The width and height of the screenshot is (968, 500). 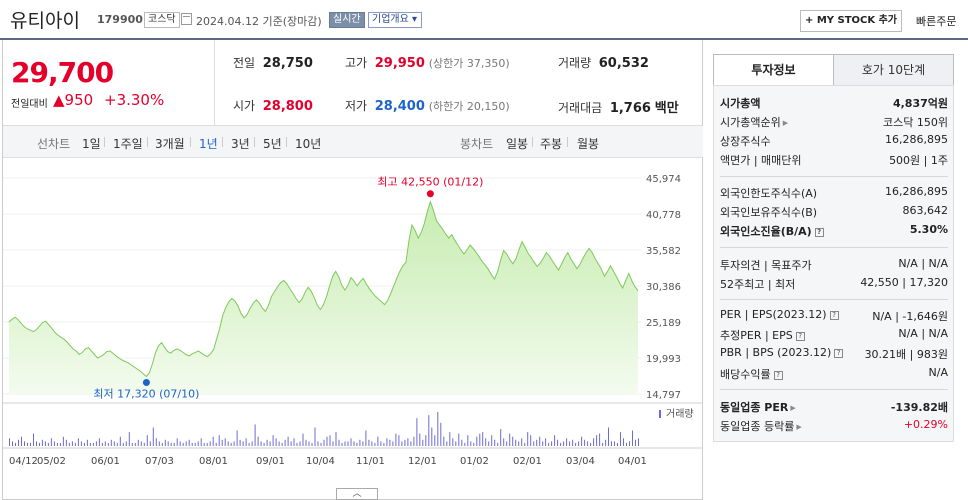 What do you see at coordinates (834, 213) in the screenshot?
I see `foreign-hold-row: 외국인보유주식수(B) 863,642` at bounding box center [834, 213].